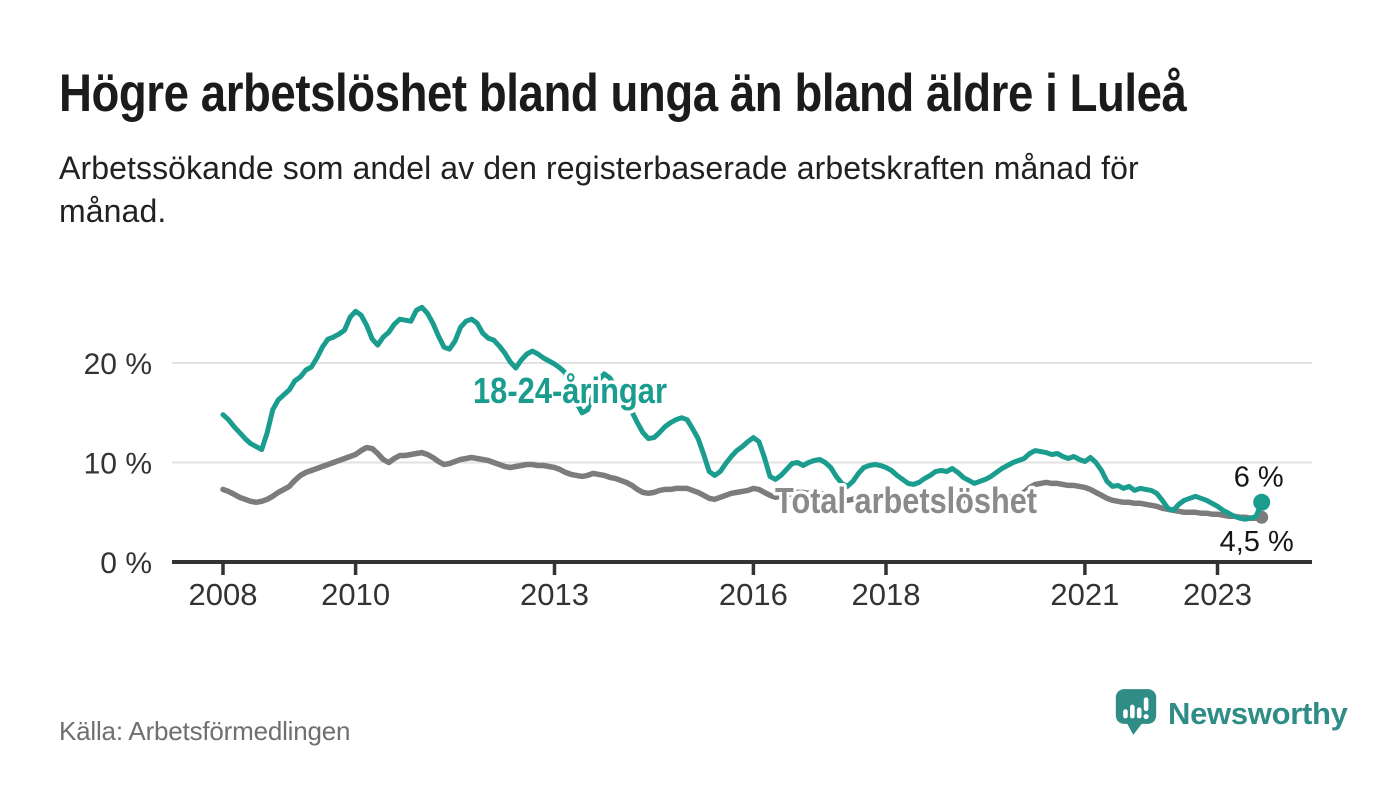  I want to click on y-axis-label: 0 %, so click(126, 563).